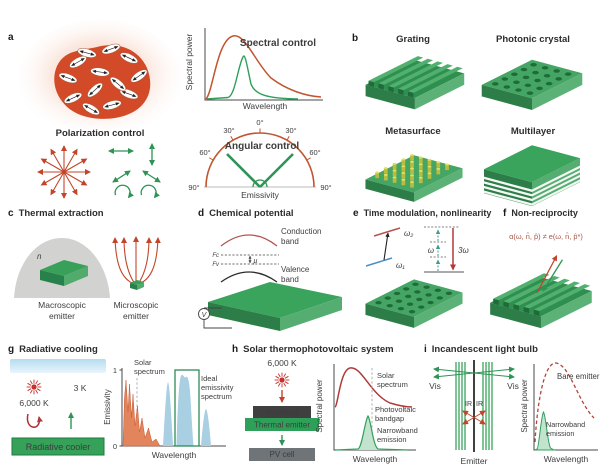  What do you see at coordinates (115, 446) in the screenshot?
I see `emissivity-tick-0: 0` at bounding box center [115, 446].